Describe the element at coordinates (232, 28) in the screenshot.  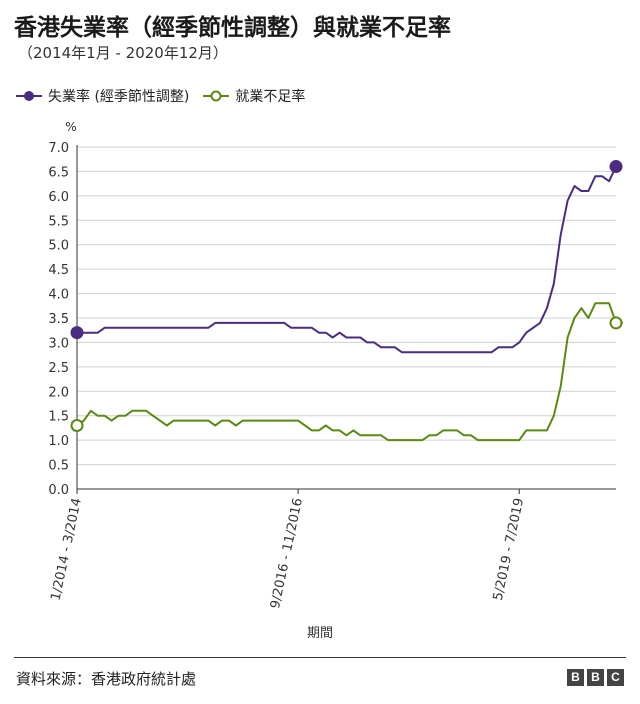
I see `chart-title: 香港失業率（經季節性調整）與就業不足率` at that location.